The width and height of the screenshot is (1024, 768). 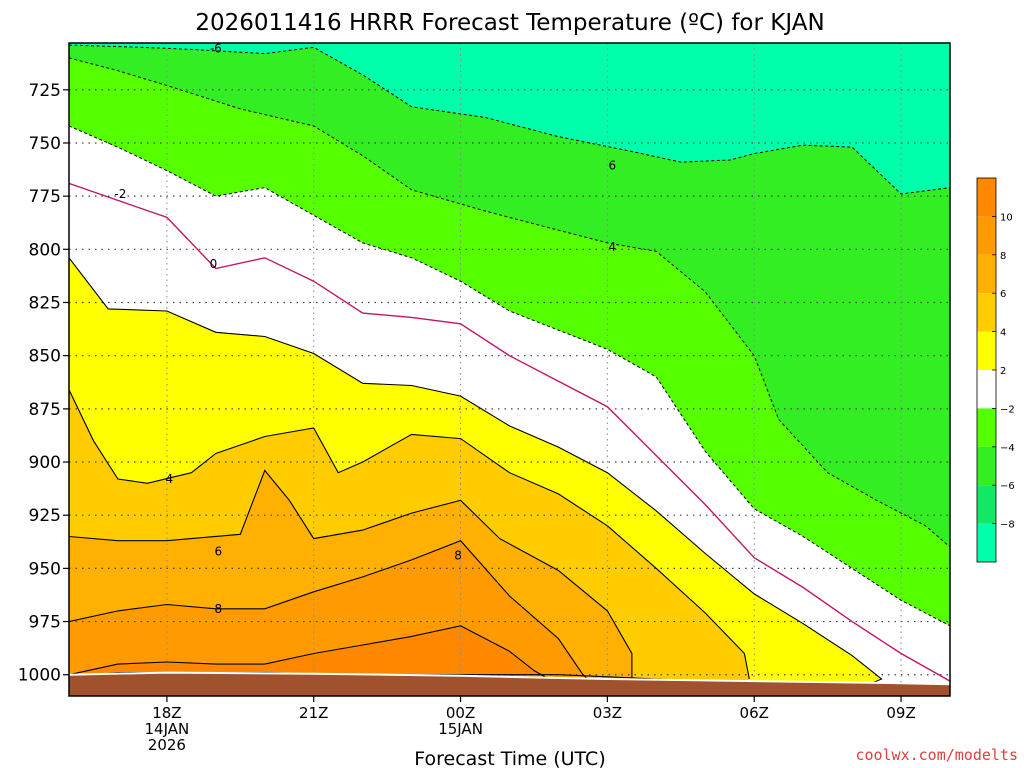 What do you see at coordinates (754, 713) in the screenshot?
I see `x-tick-label: 06Z` at bounding box center [754, 713].